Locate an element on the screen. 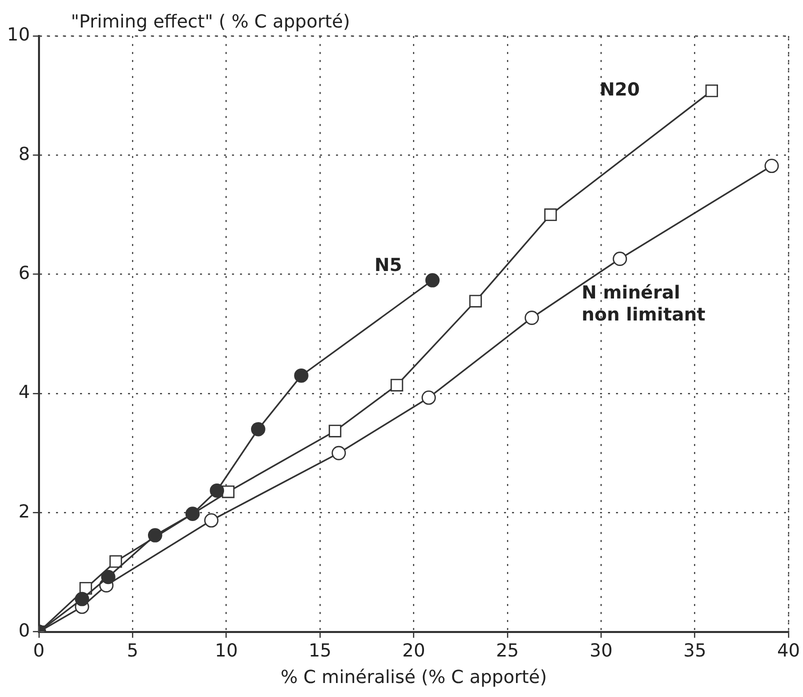  y-tick-label: 0 is located at coordinates (24, 631).